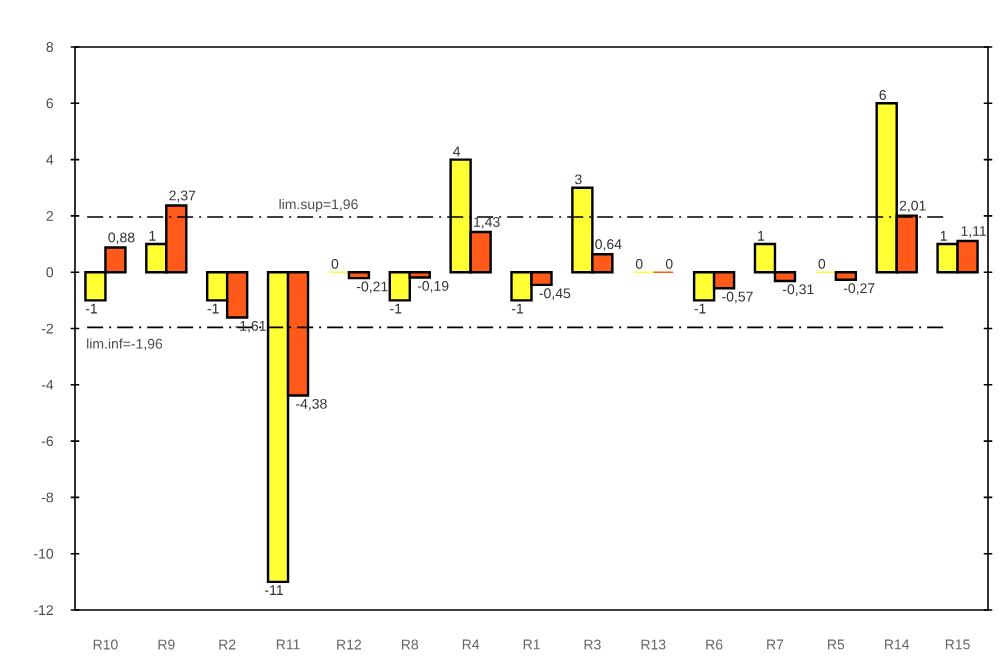 Image resolution: width=1008 pixels, height=671 pixels. I want to click on data-label: 0,64, so click(608, 245).